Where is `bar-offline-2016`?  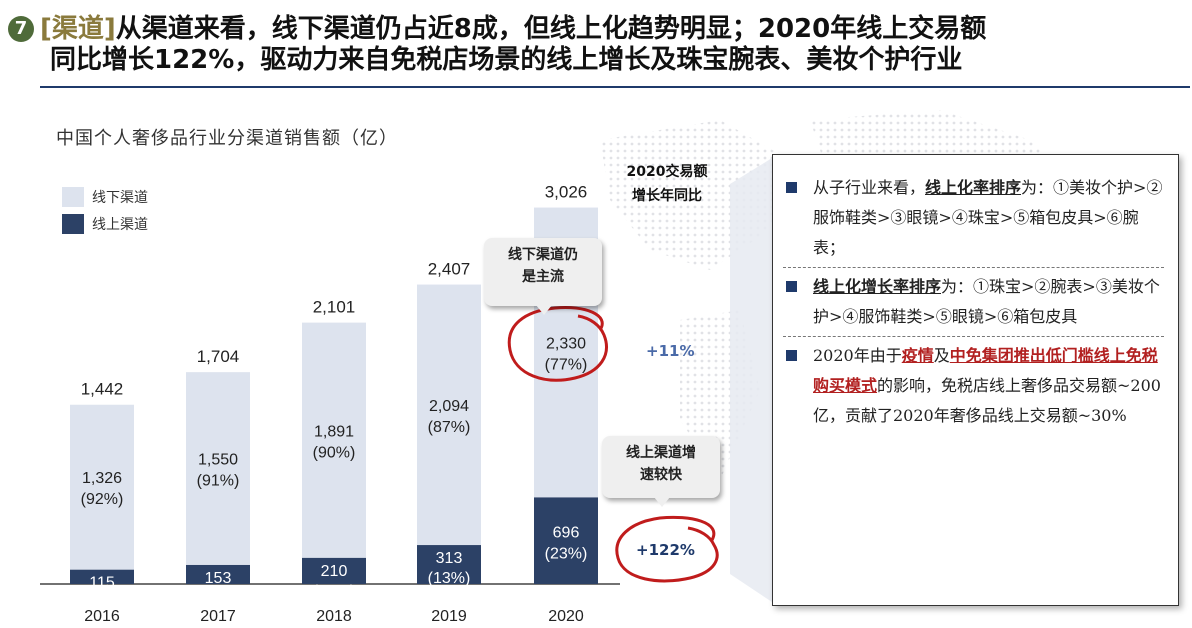
bar-offline-2016 is located at coordinates (102, 487).